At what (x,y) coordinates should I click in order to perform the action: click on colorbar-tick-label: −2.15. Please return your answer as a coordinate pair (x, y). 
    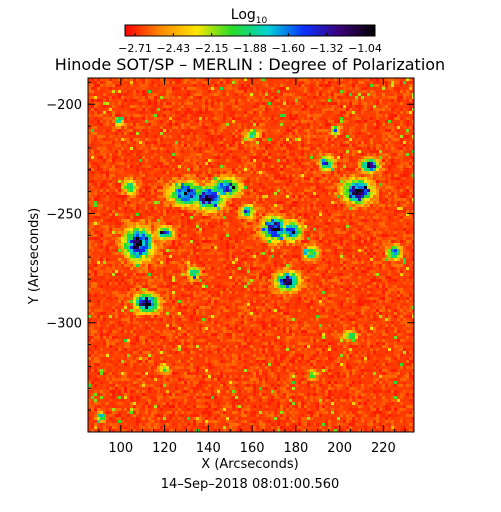
    Looking at the image, I should click on (212, 48).